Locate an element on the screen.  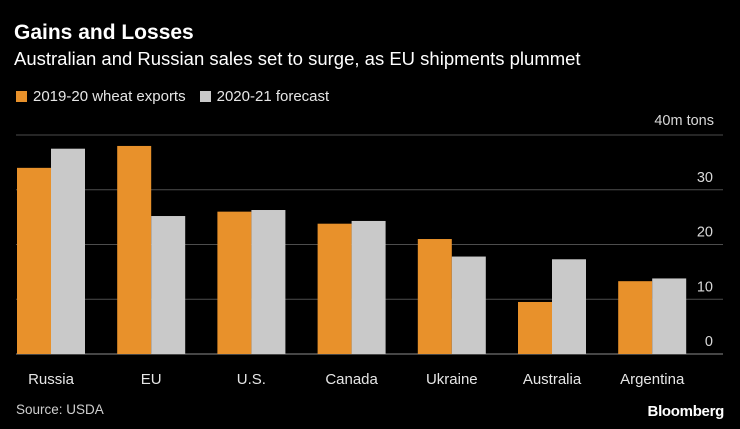
y-tick-label-30: 30 is located at coordinates (705, 178).